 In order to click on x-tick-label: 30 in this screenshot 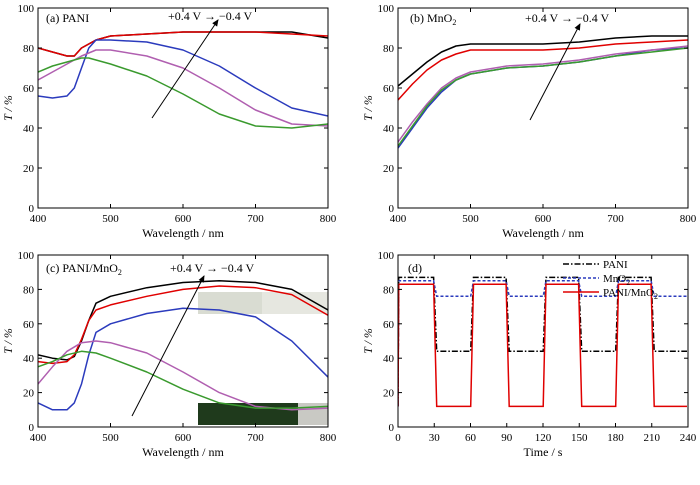, I will do `click(435, 438)`.